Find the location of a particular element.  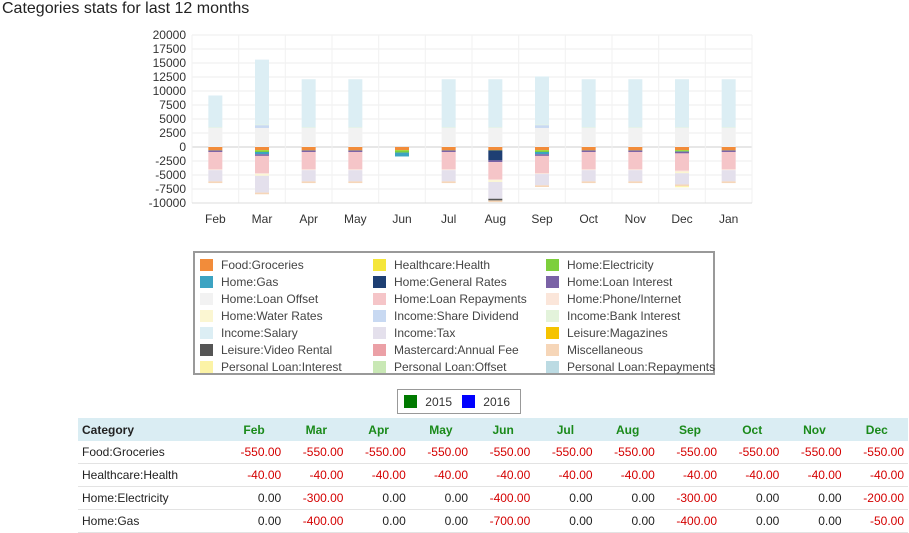

legend-item: Home:Loan Offset is located at coordinates (286, 298).